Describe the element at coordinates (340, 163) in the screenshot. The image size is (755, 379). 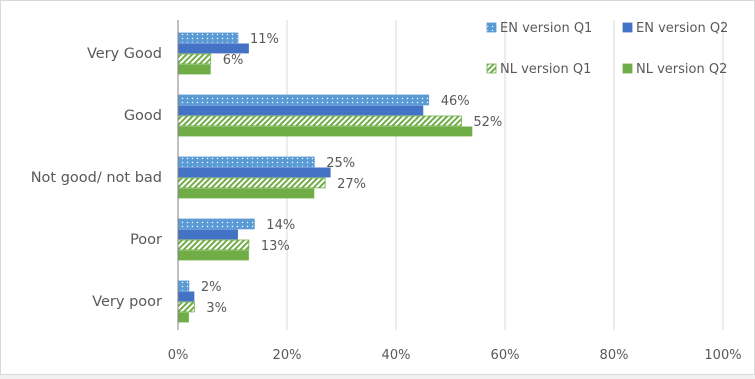
I see `data-label: 25%` at that location.